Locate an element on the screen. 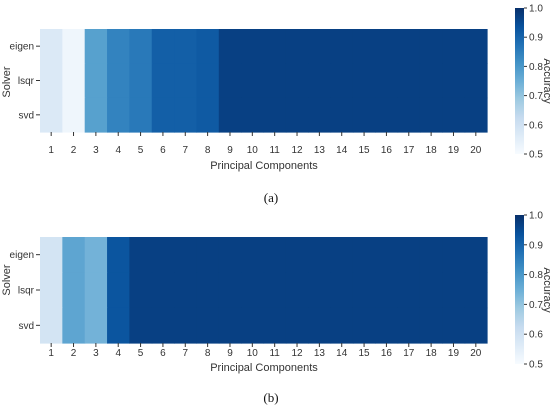 The image size is (550, 408). panel-caption-b: (b) is located at coordinates (270, 397).